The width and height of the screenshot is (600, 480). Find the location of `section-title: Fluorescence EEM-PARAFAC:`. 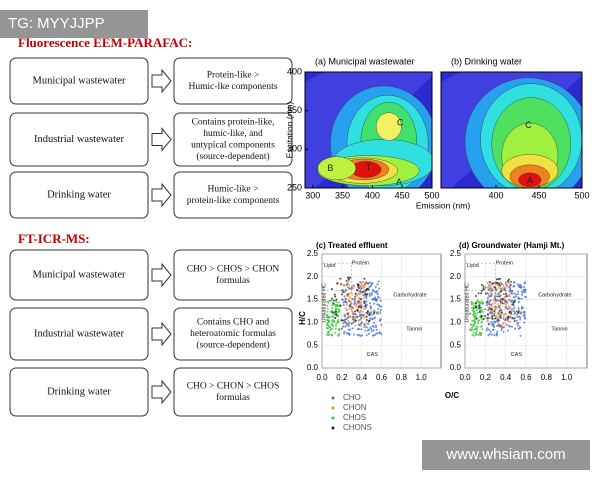

section-title: Fluorescence EEM-PARAFAC: is located at coordinates (105, 42).